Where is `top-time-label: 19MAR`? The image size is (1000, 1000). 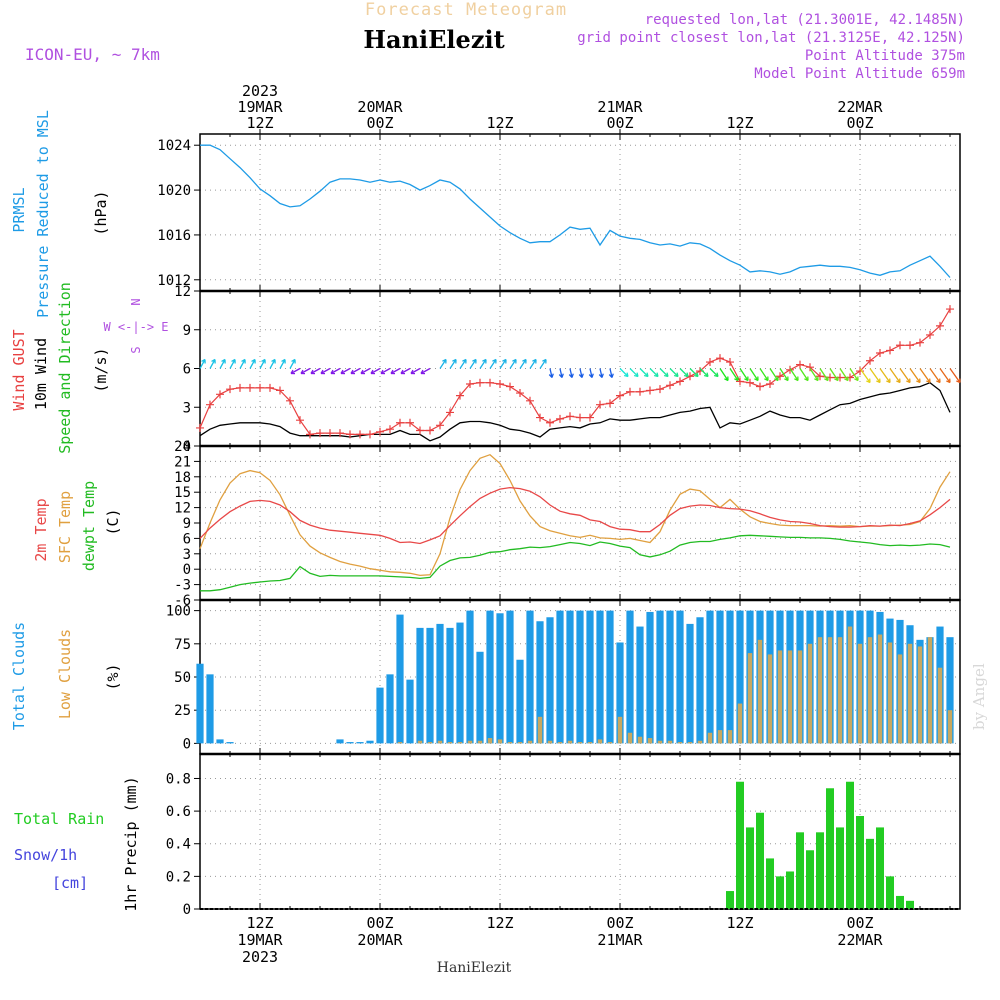
top-time-label: 19MAR is located at coordinates (260, 107).